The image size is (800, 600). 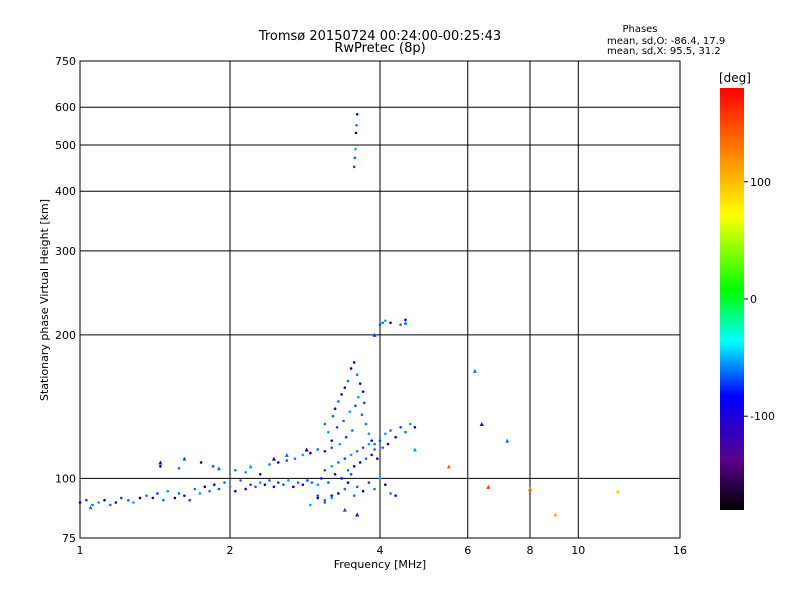 What do you see at coordinates (467, 550) in the screenshot?
I see `x-tick-label: 6` at bounding box center [467, 550].